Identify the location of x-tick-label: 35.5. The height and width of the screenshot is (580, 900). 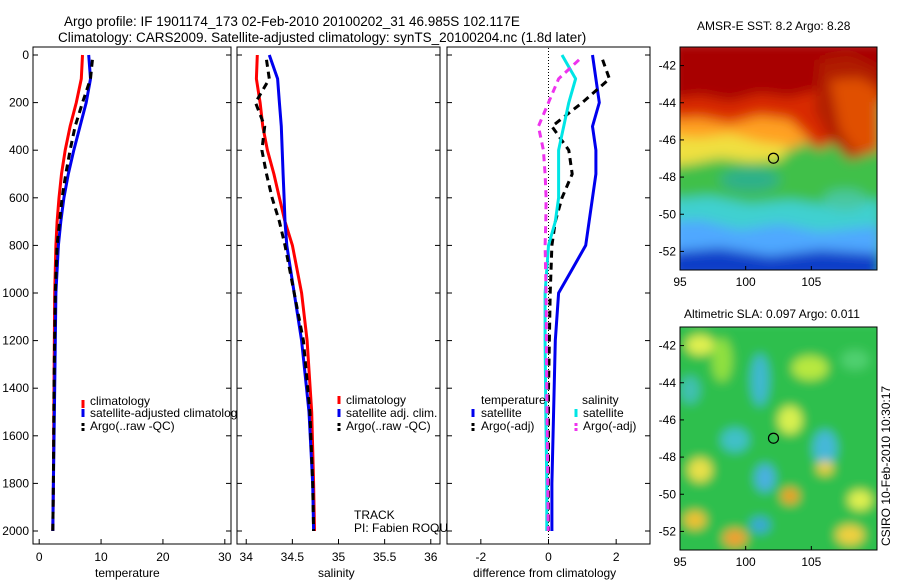
(385, 557).